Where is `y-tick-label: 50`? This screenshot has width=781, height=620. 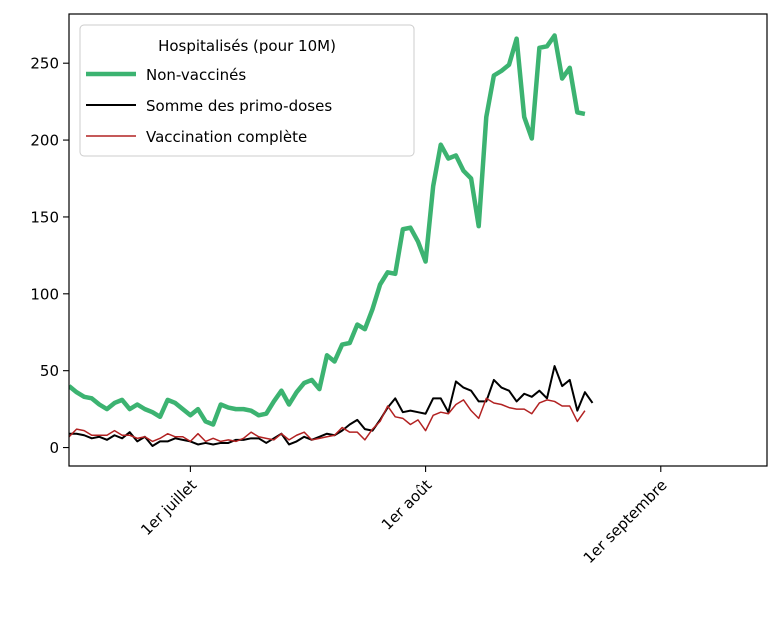
y-tick-label: 50 is located at coordinates (49, 371).